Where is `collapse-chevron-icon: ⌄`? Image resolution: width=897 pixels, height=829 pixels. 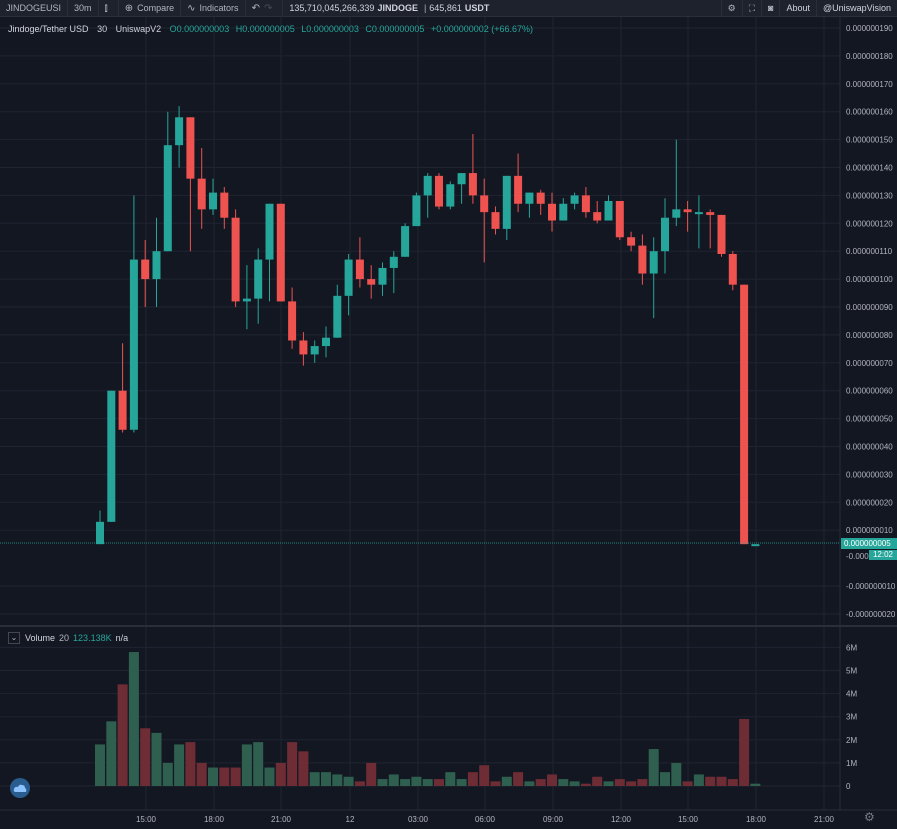
collapse-chevron-icon: ⌄ is located at coordinates (14, 638).